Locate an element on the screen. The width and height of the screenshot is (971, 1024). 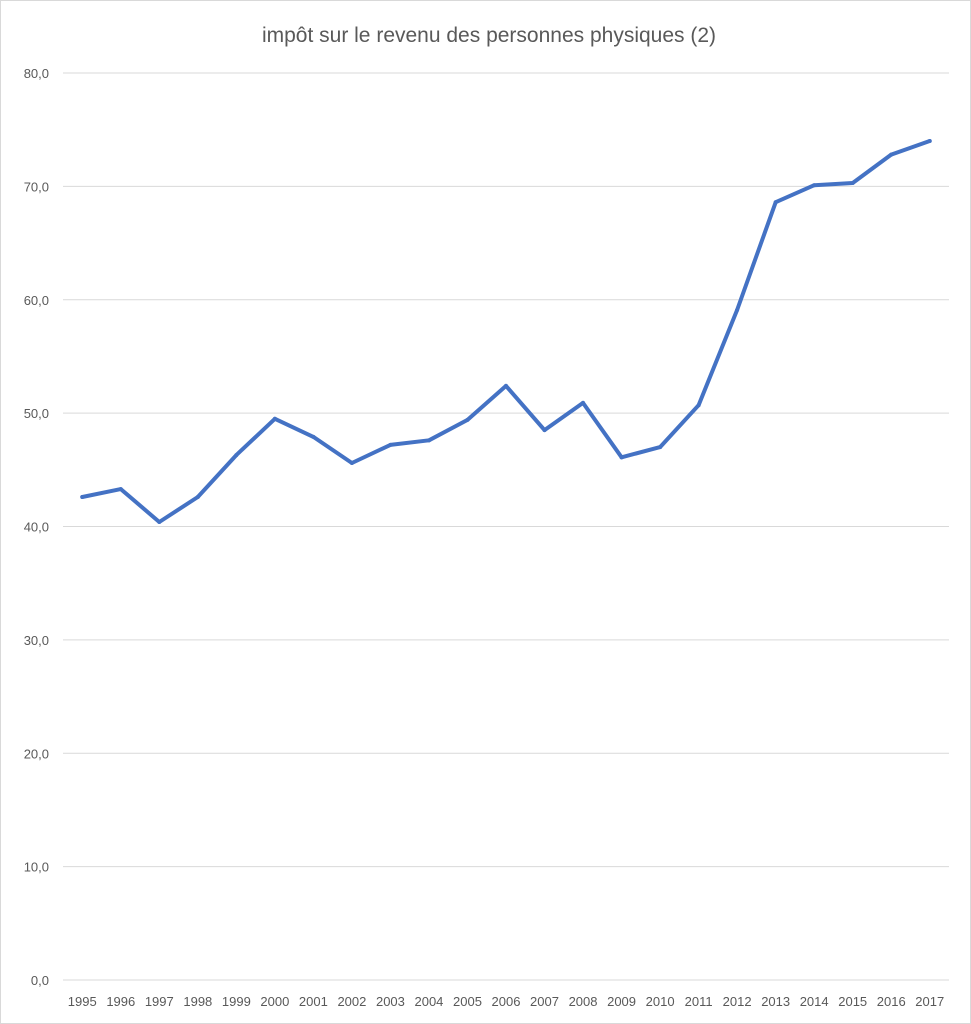
x-tick-label: 2015 is located at coordinates (852, 1001).